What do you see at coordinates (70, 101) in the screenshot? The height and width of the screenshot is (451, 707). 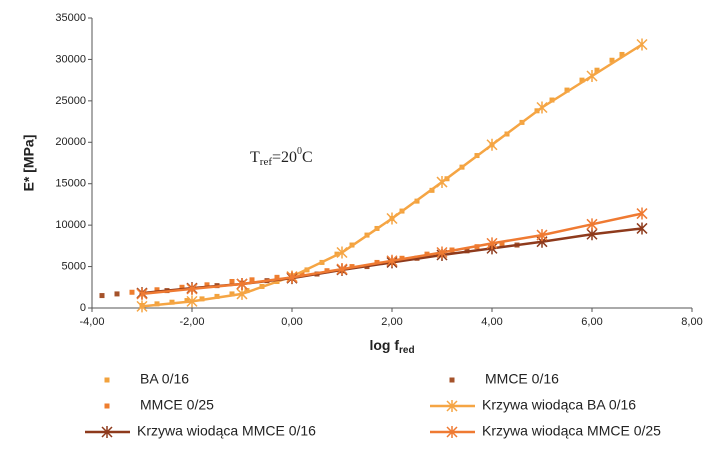 I see `y-tick-label: 25000` at bounding box center [70, 101].